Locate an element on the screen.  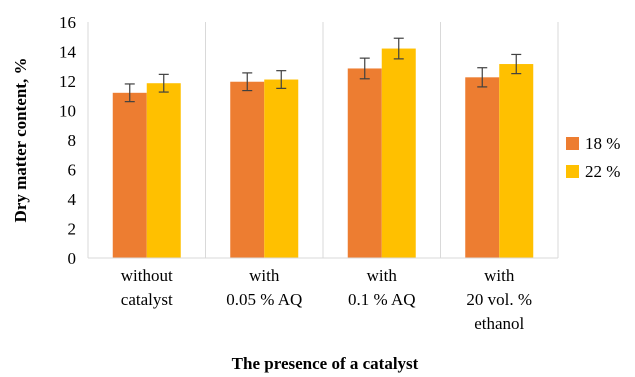
x-category-label: 0.1 % AQ is located at coordinates (382, 299).